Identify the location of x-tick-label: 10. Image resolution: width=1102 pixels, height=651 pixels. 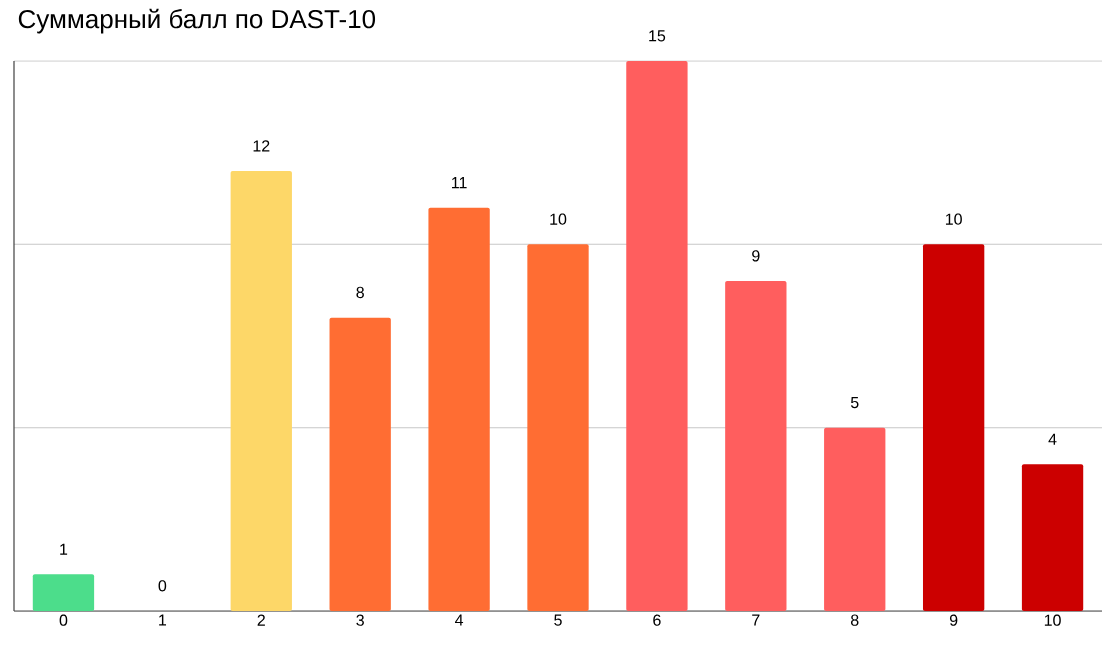
(1052, 620).